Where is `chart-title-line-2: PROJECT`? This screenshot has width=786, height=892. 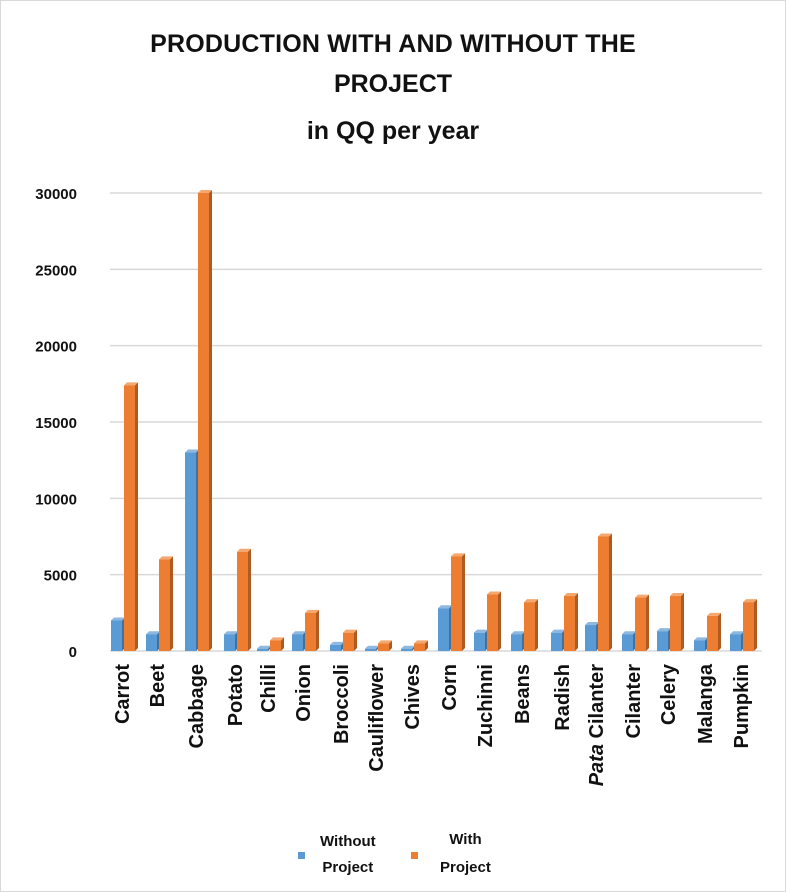
chart-title-line-2: PROJECT is located at coordinates (393, 84).